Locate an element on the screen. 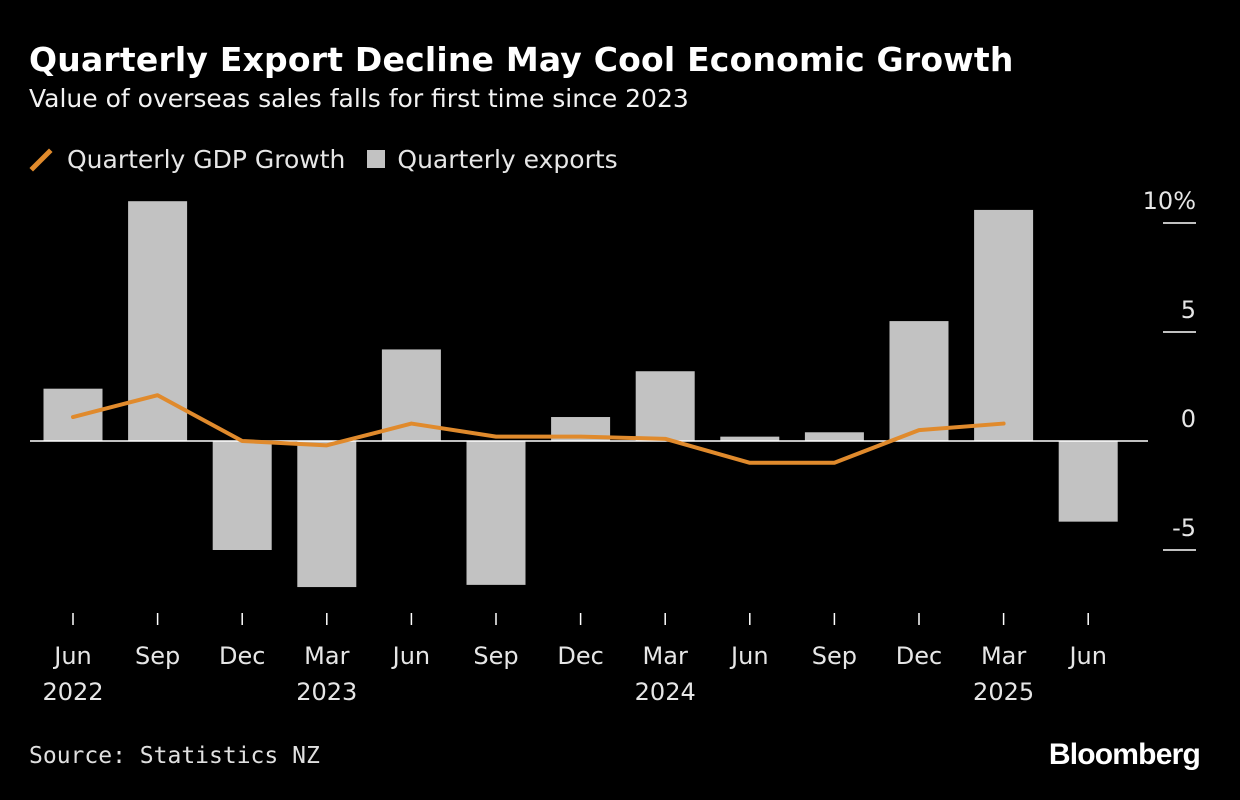 This screenshot has height=800, width=1240. legend-line-swatch is located at coordinates (41, 160).